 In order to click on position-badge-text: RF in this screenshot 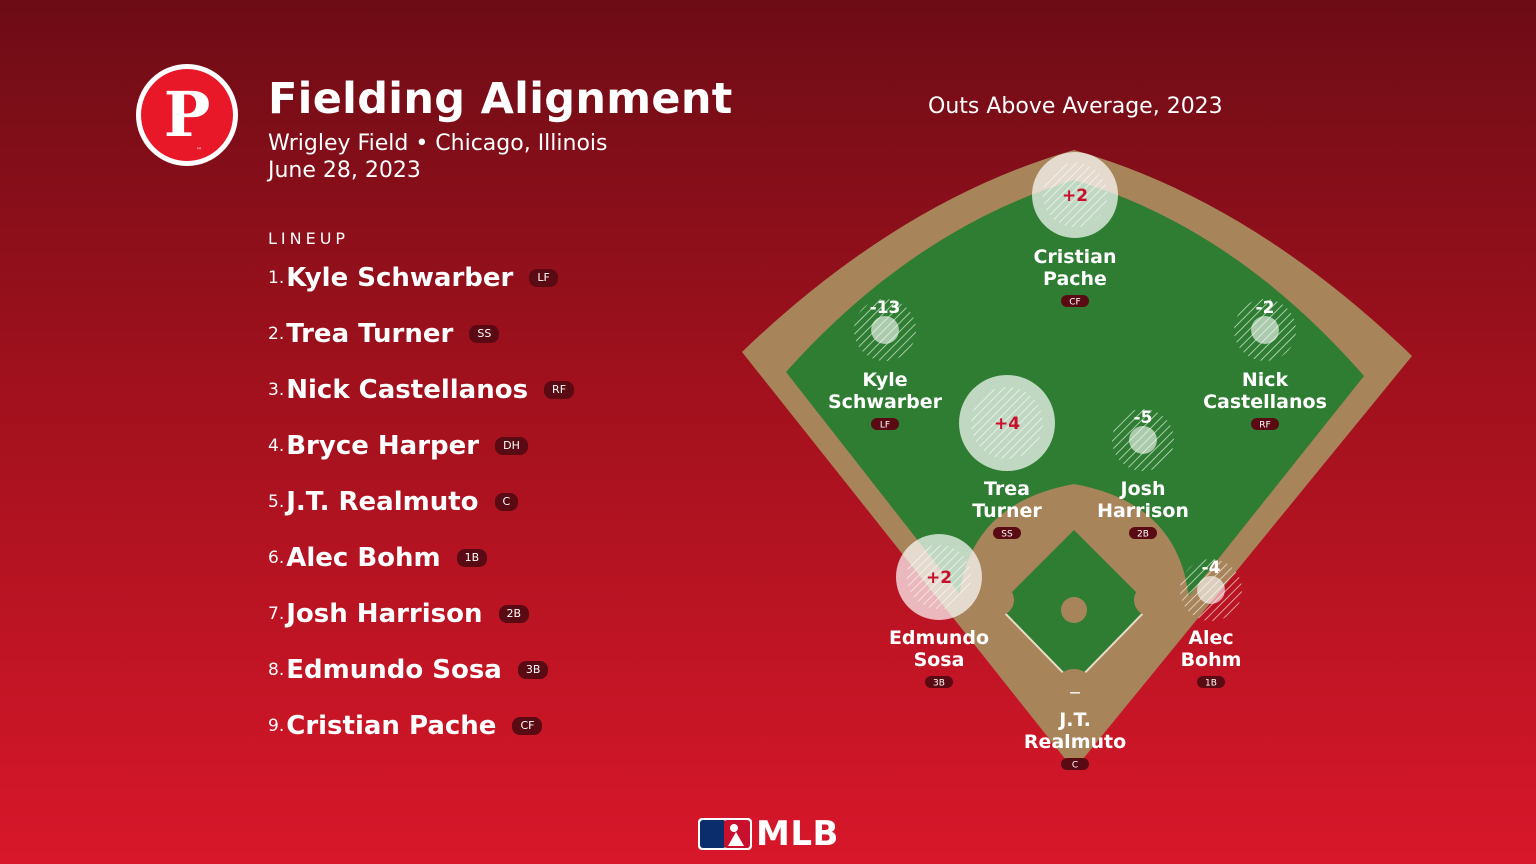, I will do `click(1264, 426)`.